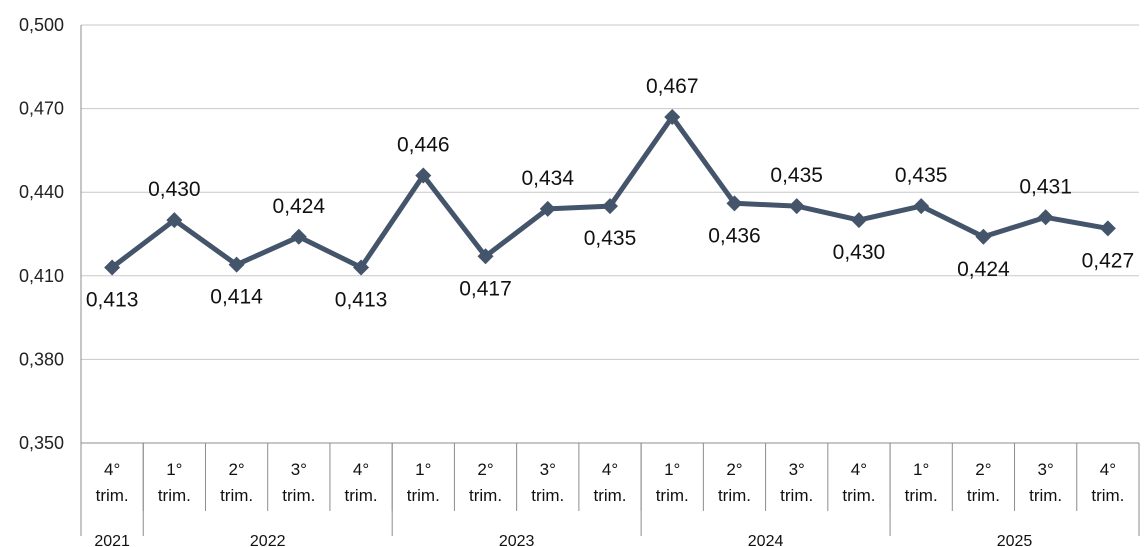  Describe the element at coordinates (41, 109) in the screenshot. I see `y-tick-label: 0,470` at that location.